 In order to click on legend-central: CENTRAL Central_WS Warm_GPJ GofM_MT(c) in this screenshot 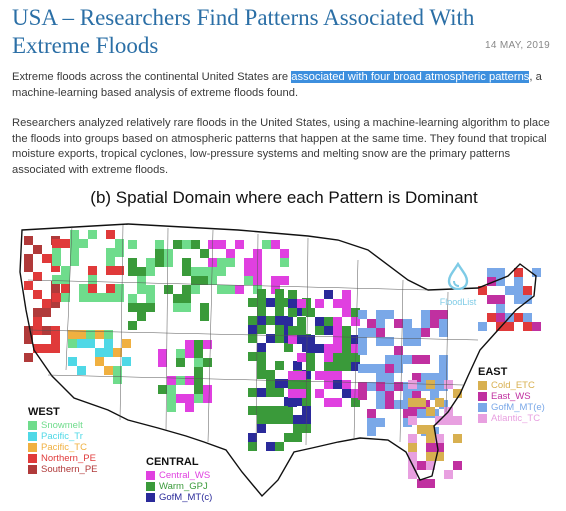, I will do `click(179, 479)`.